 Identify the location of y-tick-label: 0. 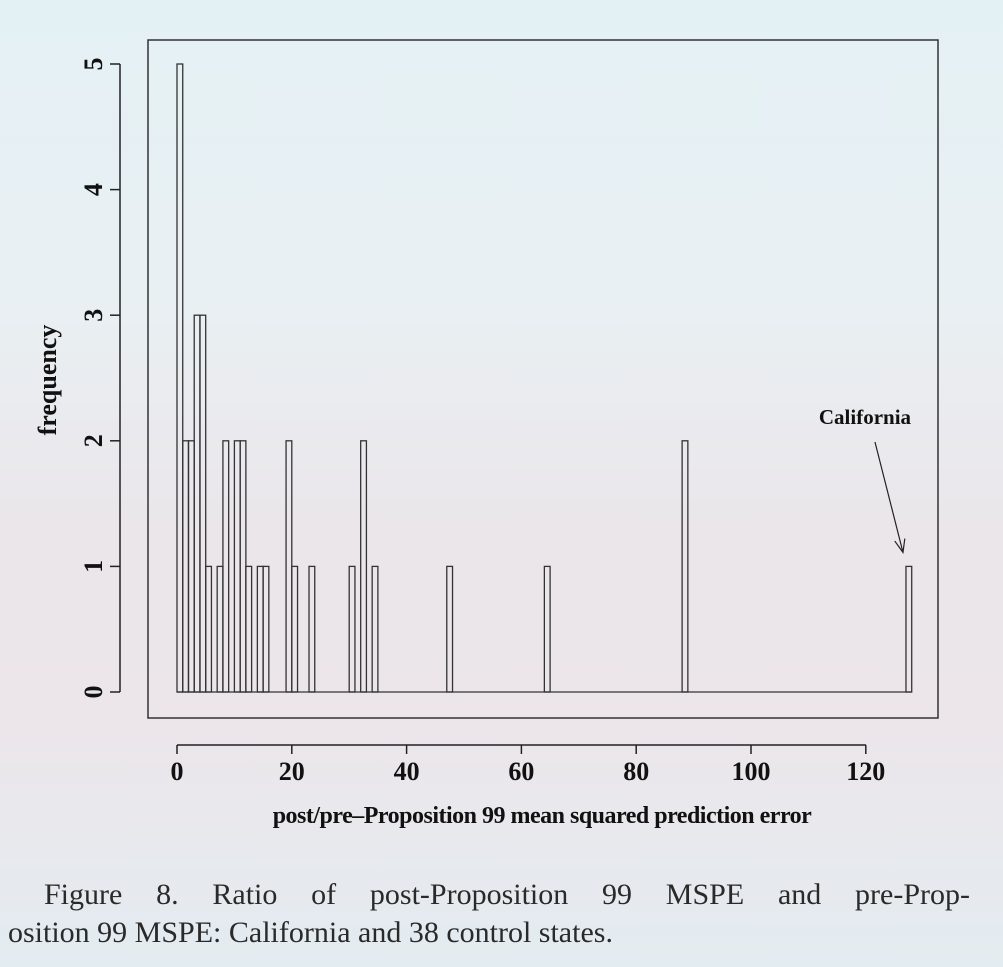
(93, 692).